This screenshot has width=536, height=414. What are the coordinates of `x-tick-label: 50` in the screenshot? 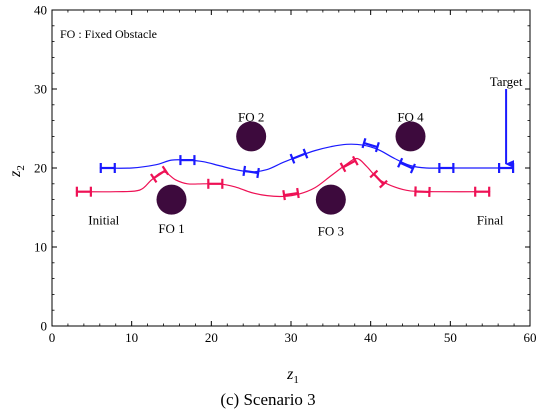 It's located at (450, 337).